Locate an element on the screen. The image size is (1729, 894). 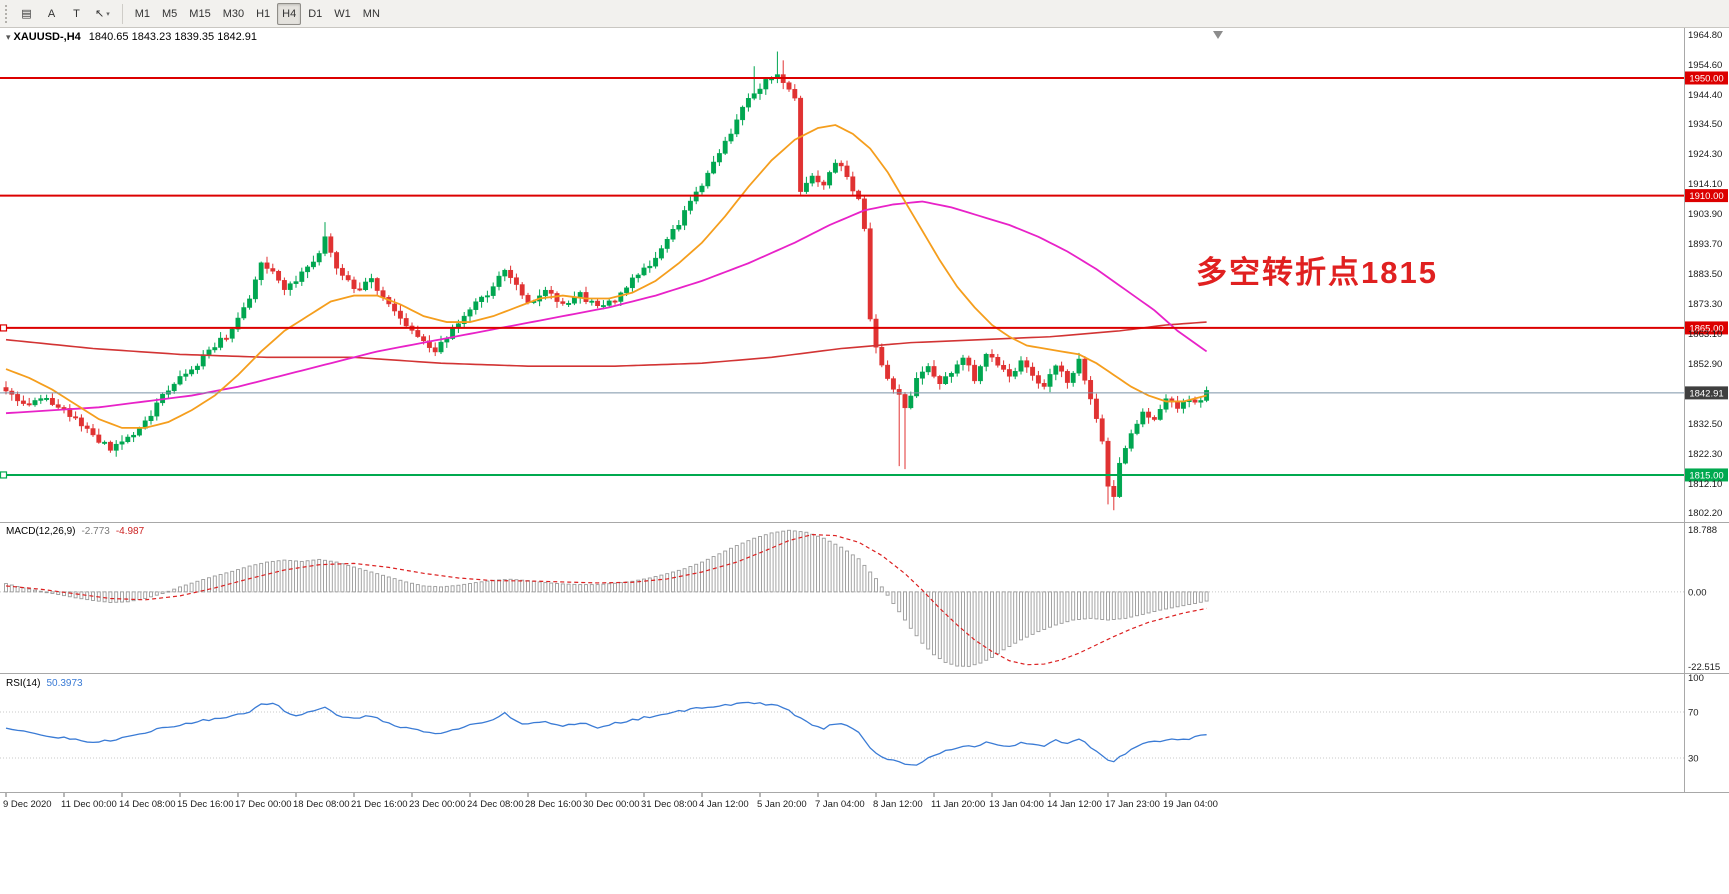
price-axis-label: 1873.30 is located at coordinates (1705, 304).